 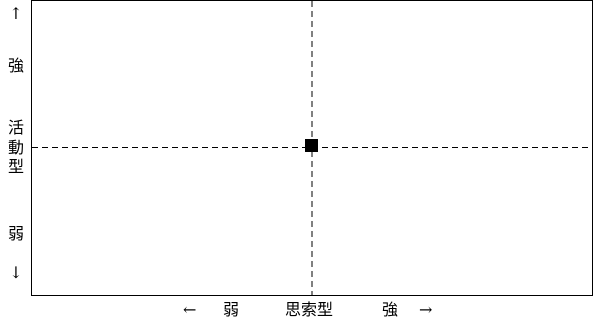 I want to click on x-axis-left-arrow: ←, so click(x=190, y=309).